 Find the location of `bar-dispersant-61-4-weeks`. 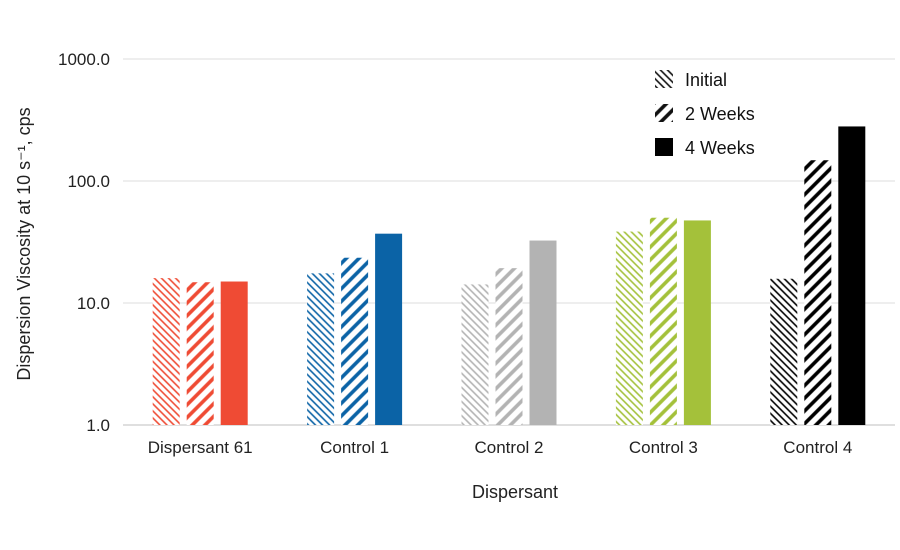

bar-dispersant-61-4-weeks is located at coordinates (234, 353).